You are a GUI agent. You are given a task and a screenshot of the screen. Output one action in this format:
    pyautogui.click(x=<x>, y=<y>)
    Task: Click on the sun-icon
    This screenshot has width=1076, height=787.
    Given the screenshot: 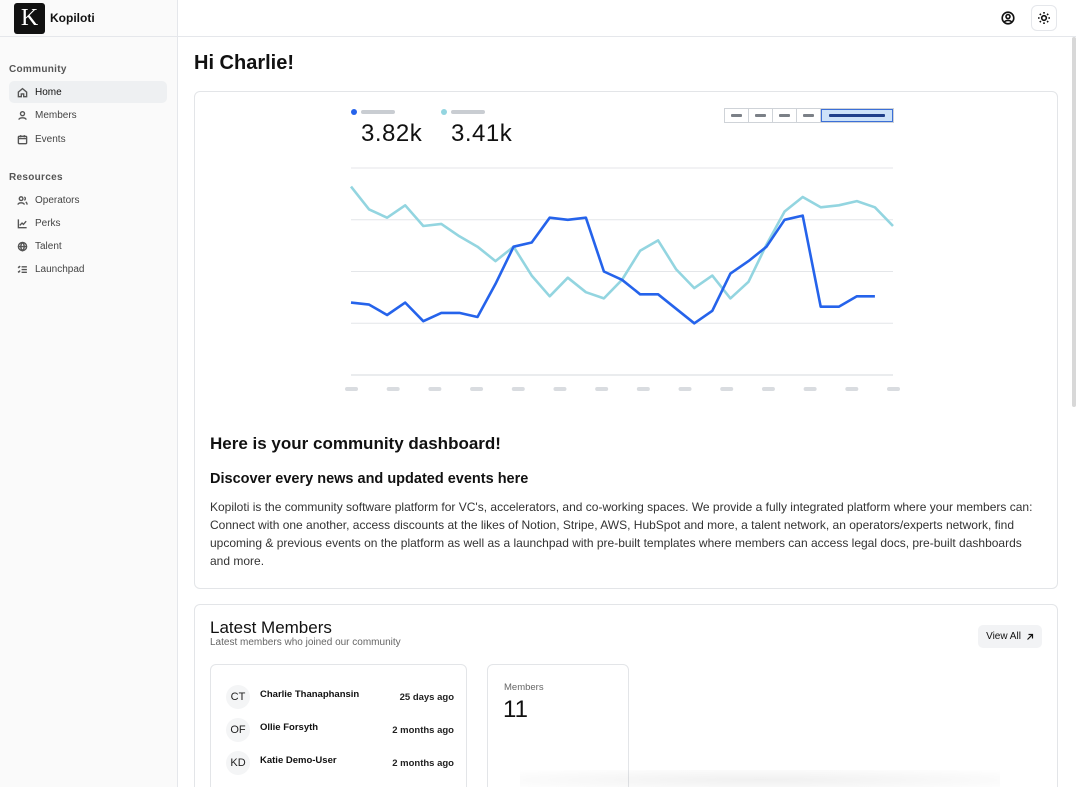 What is the action you would take?
    pyautogui.click(x=1044, y=18)
    